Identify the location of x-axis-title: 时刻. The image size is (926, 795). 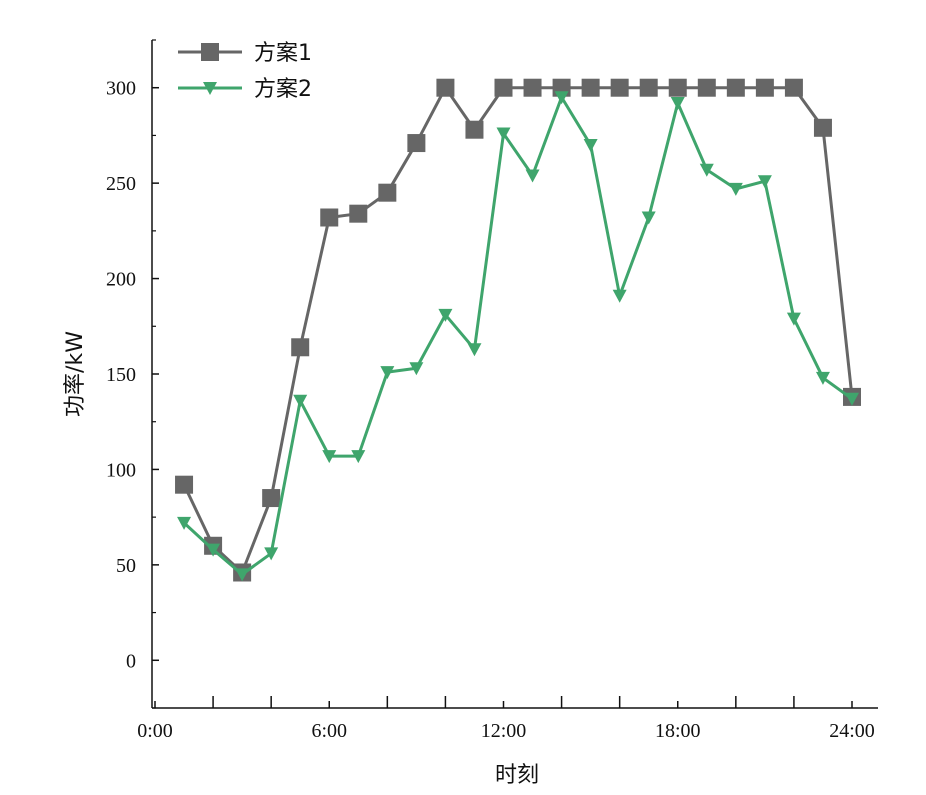
(517, 775).